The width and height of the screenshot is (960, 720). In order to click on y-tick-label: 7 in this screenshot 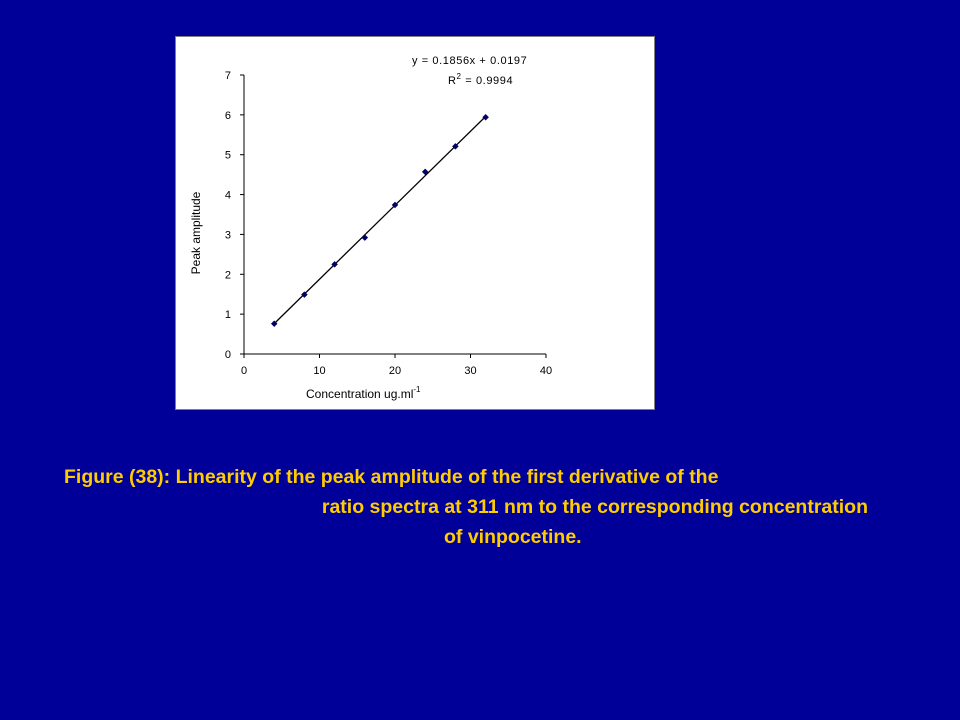, I will do `click(228, 76)`.